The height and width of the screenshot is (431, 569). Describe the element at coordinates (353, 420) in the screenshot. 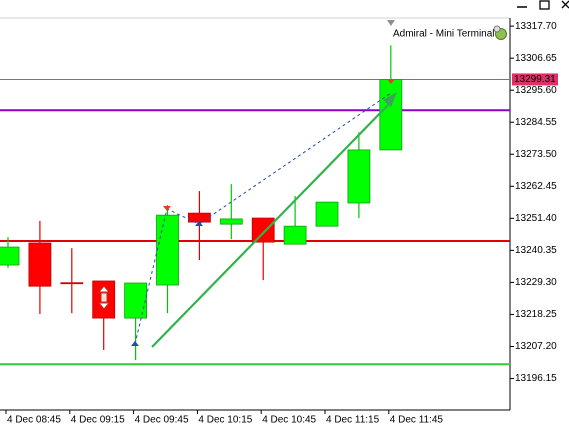

I see `x-tick-label: 4 Dec 11:15` at that location.